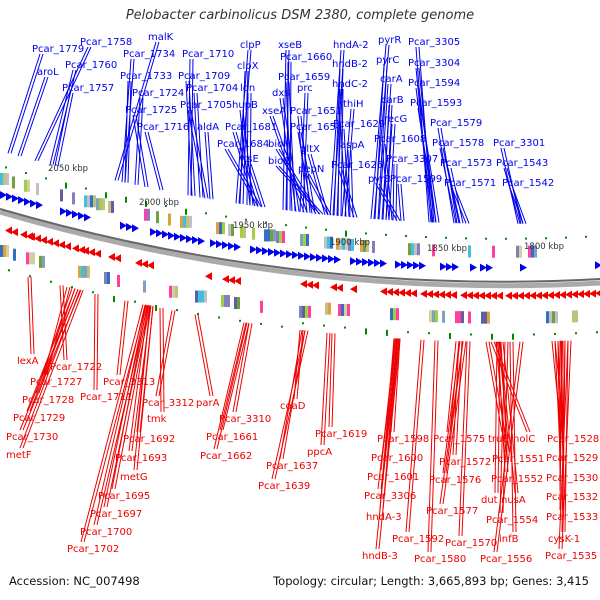 This screenshot has width=600, height=600. Describe the element at coordinates (395, 119) in the screenshot. I see `forward-gene-label: recG` at that location.